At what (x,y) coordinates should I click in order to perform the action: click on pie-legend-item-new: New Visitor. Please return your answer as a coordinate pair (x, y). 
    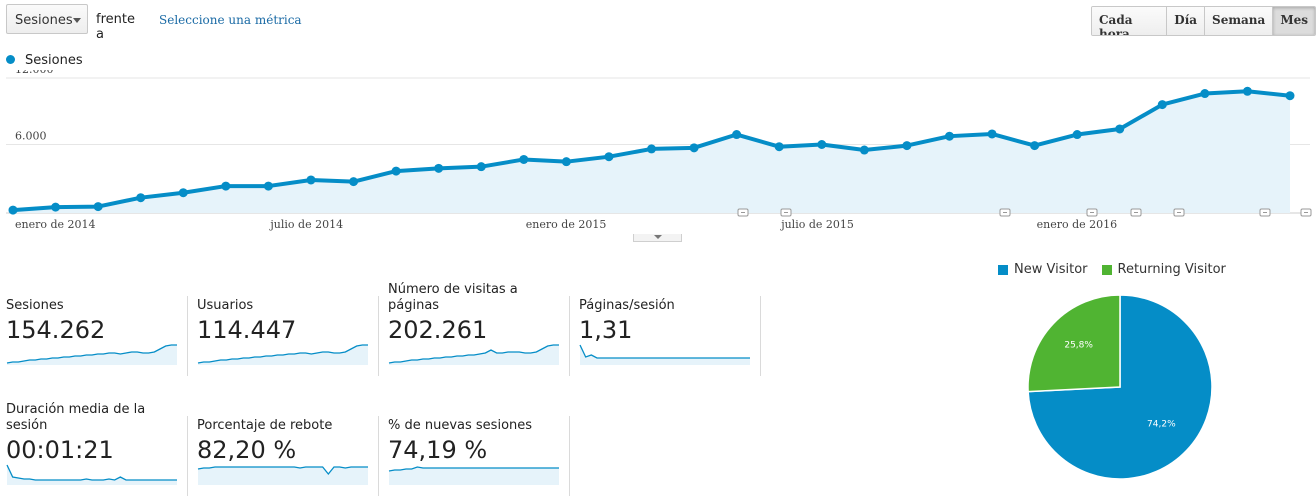
    Looking at the image, I should click on (1043, 269).